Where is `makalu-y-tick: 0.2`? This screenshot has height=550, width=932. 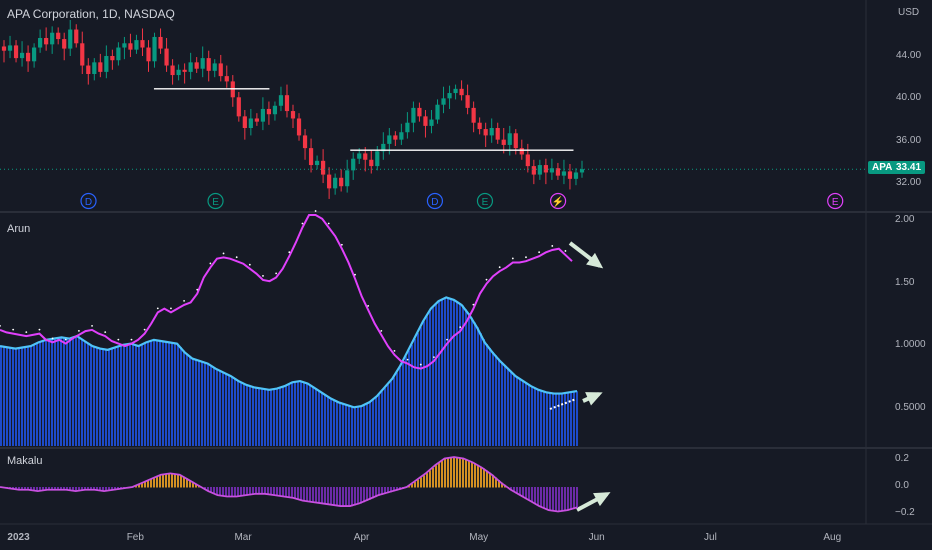
makalu-y-tick: 0.2 is located at coordinates (902, 458).